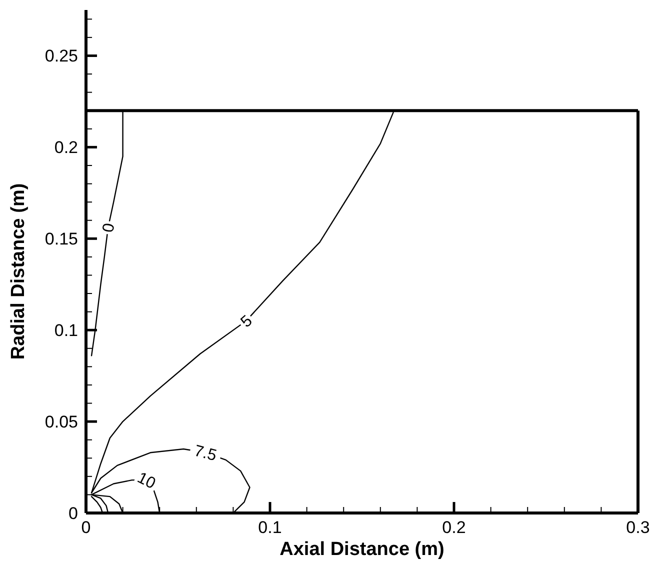  Describe the element at coordinates (86, 527) in the screenshot. I see `x-tick-label: 0` at that location.